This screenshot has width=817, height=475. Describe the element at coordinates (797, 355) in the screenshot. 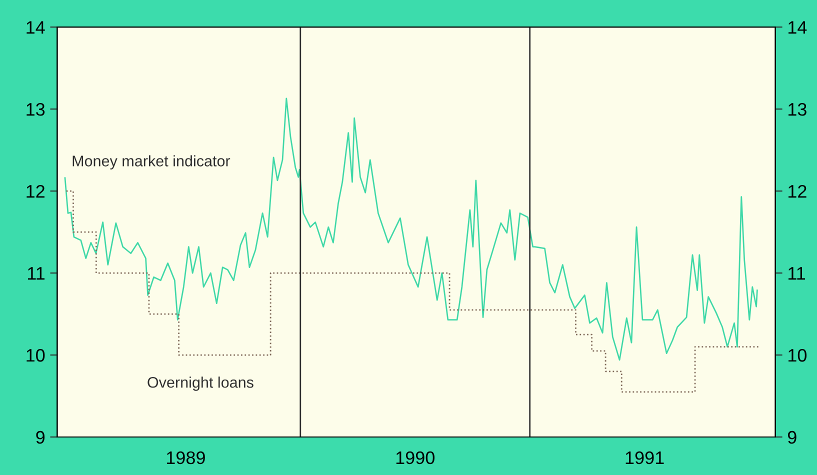

I see `y2-tick-label: 10` at that location.